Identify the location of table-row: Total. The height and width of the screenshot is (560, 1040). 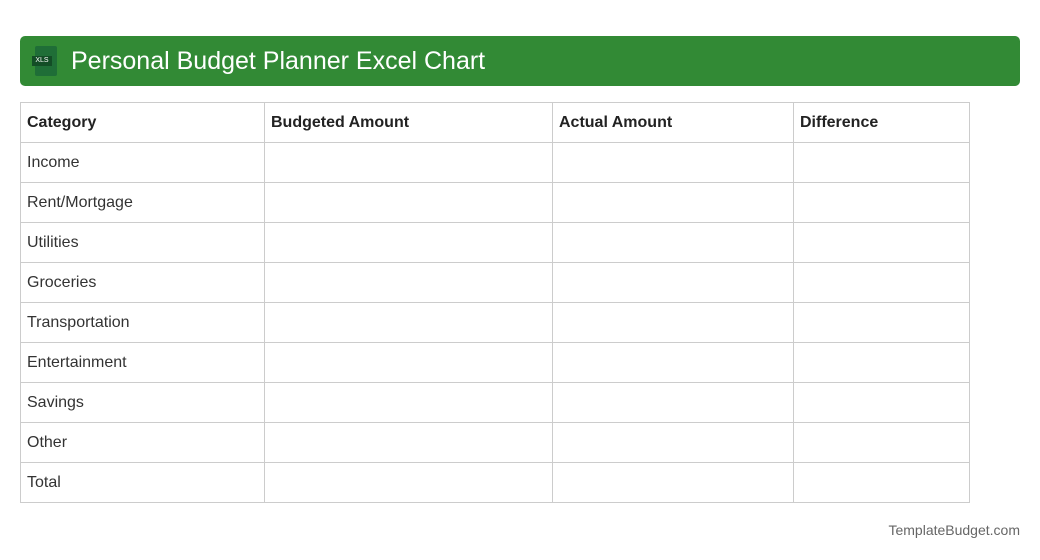
(495, 482).